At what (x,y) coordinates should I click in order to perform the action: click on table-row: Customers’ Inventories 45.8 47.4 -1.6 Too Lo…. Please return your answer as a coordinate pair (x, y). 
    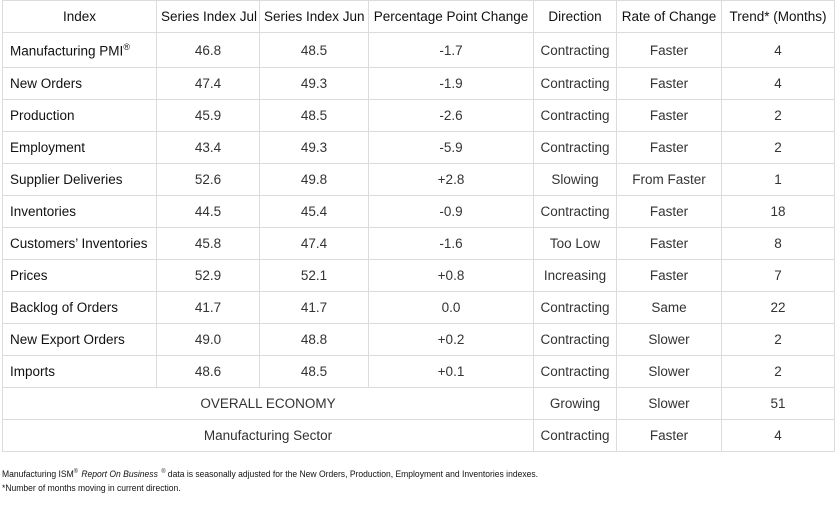
    Looking at the image, I should click on (418, 243).